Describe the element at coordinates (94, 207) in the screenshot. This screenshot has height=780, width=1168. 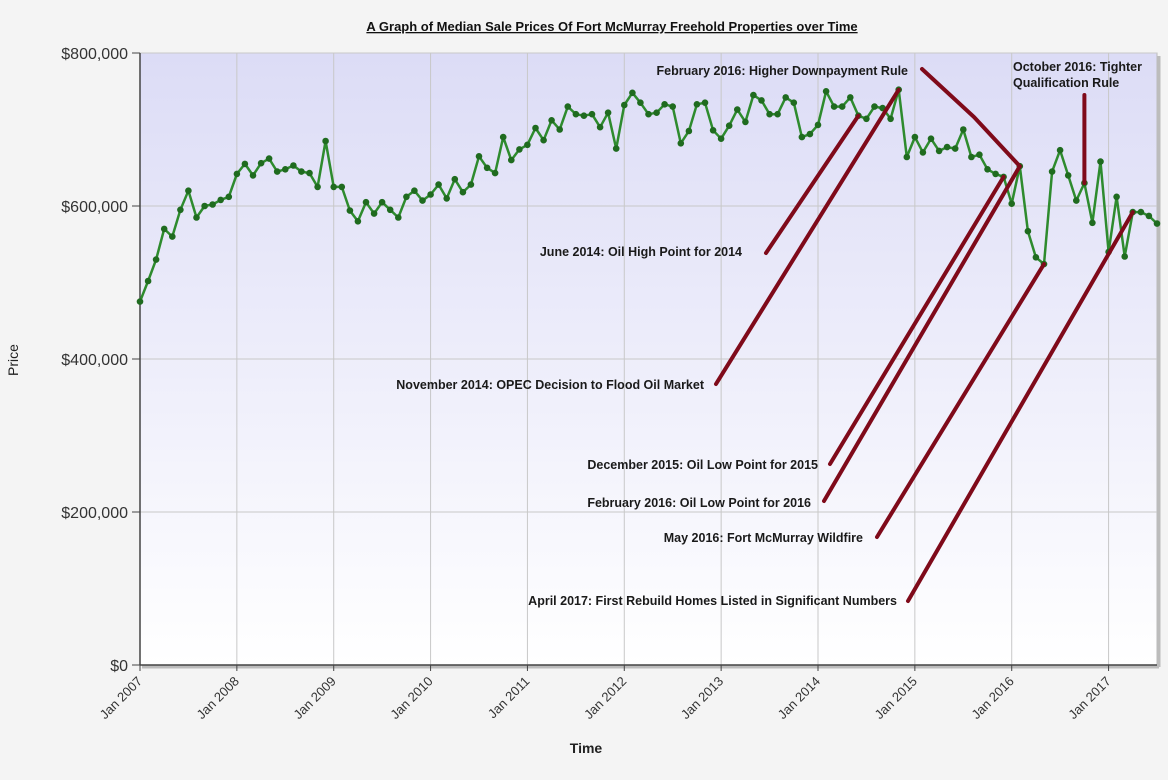
I see `y-tick-label: $600,000` at that location.